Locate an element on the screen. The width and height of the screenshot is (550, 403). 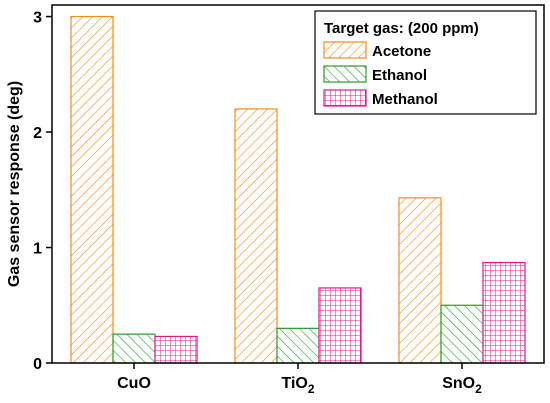
y-tick-label: 1 is located at coordinates (37, 249).